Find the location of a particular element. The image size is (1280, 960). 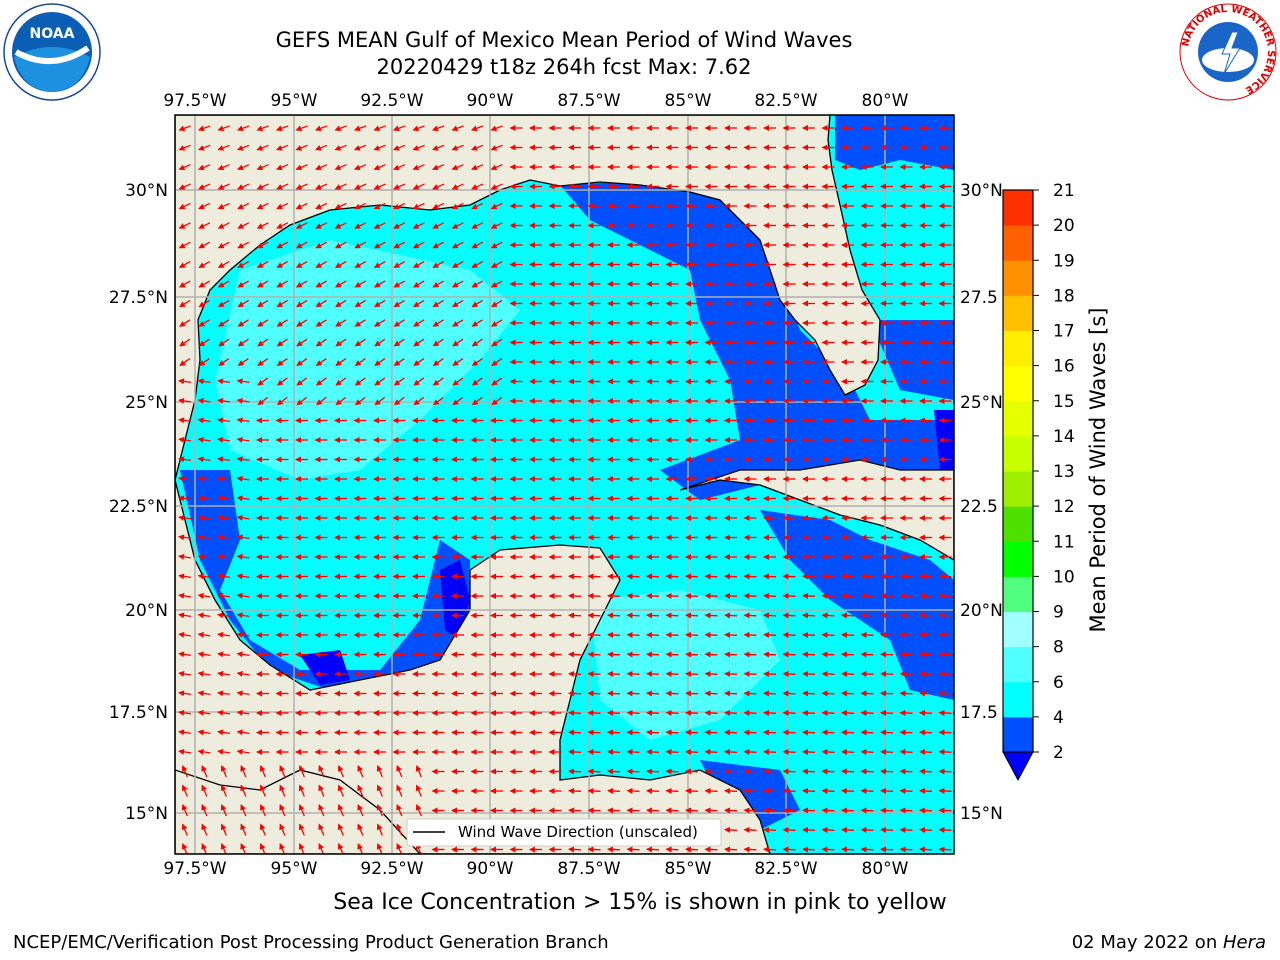

noaa-logo: NOAA is located at coordinates (52, 52).